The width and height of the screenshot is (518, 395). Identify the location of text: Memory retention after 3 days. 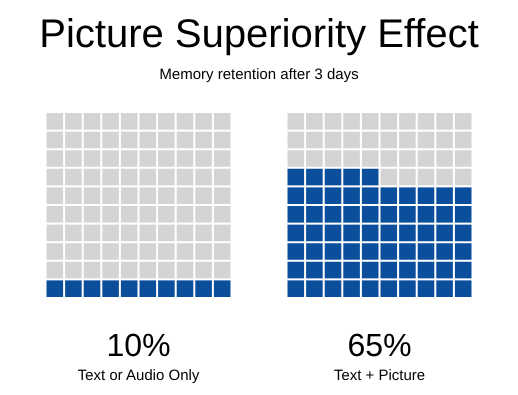
(259, 75).